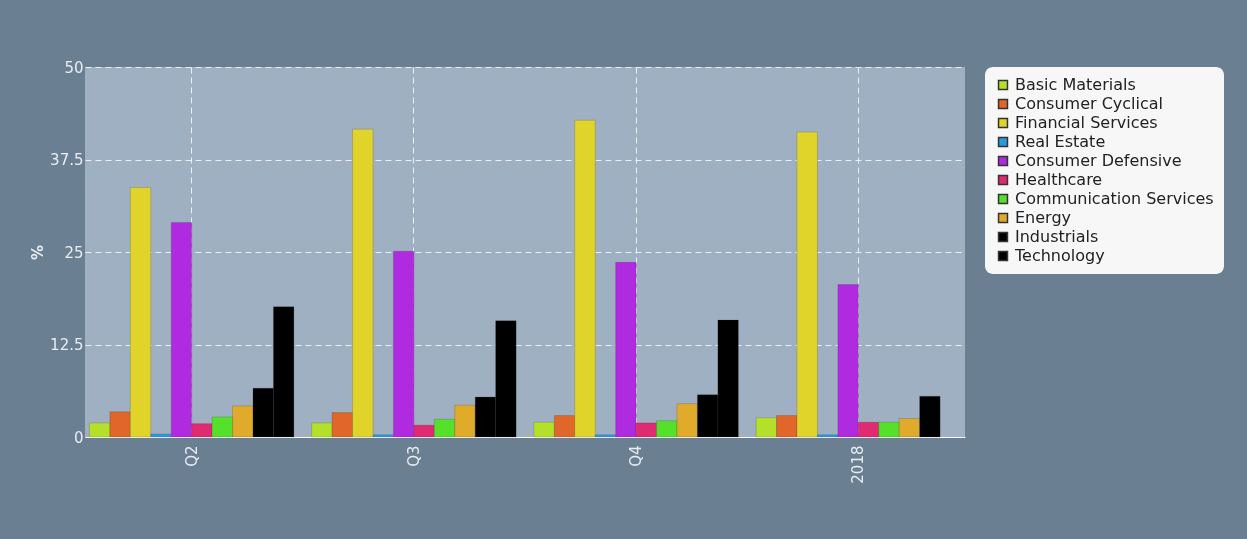  I want to click on legend-label: Technology, so click(1059, 255).